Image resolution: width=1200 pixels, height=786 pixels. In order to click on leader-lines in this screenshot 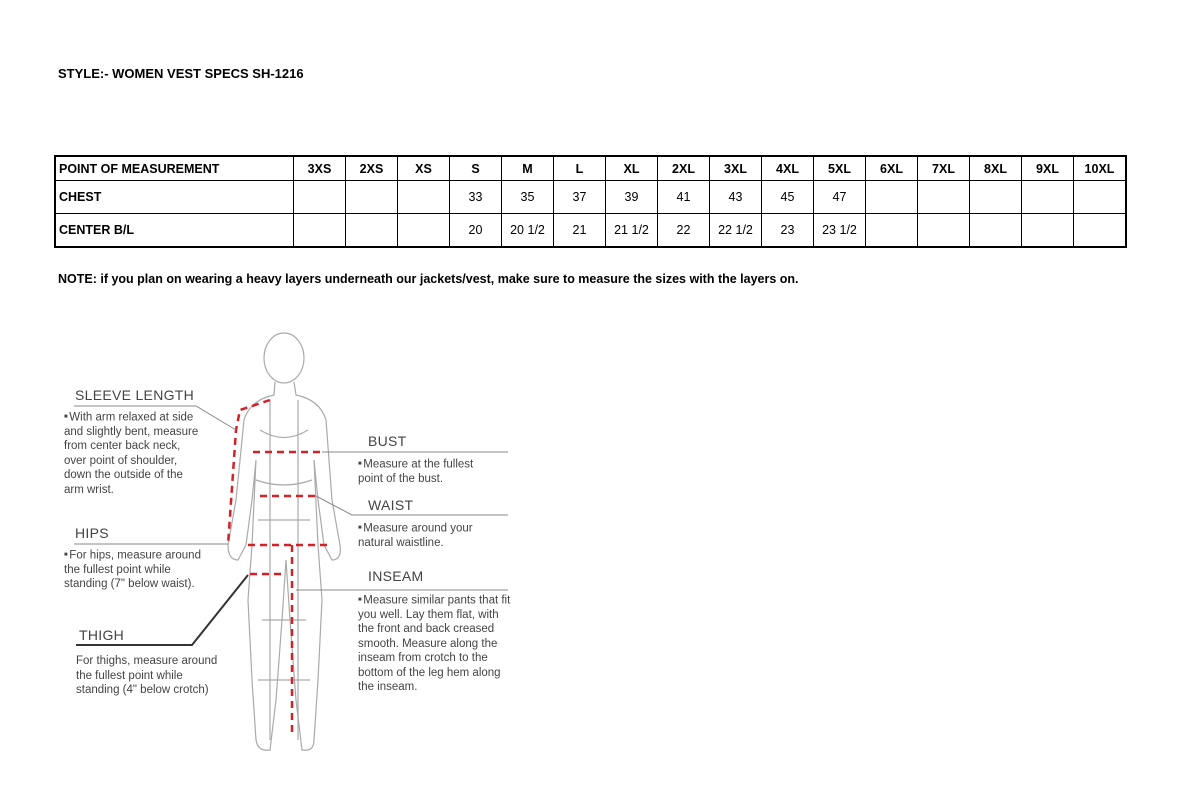, I will do `click(291, 525)`.